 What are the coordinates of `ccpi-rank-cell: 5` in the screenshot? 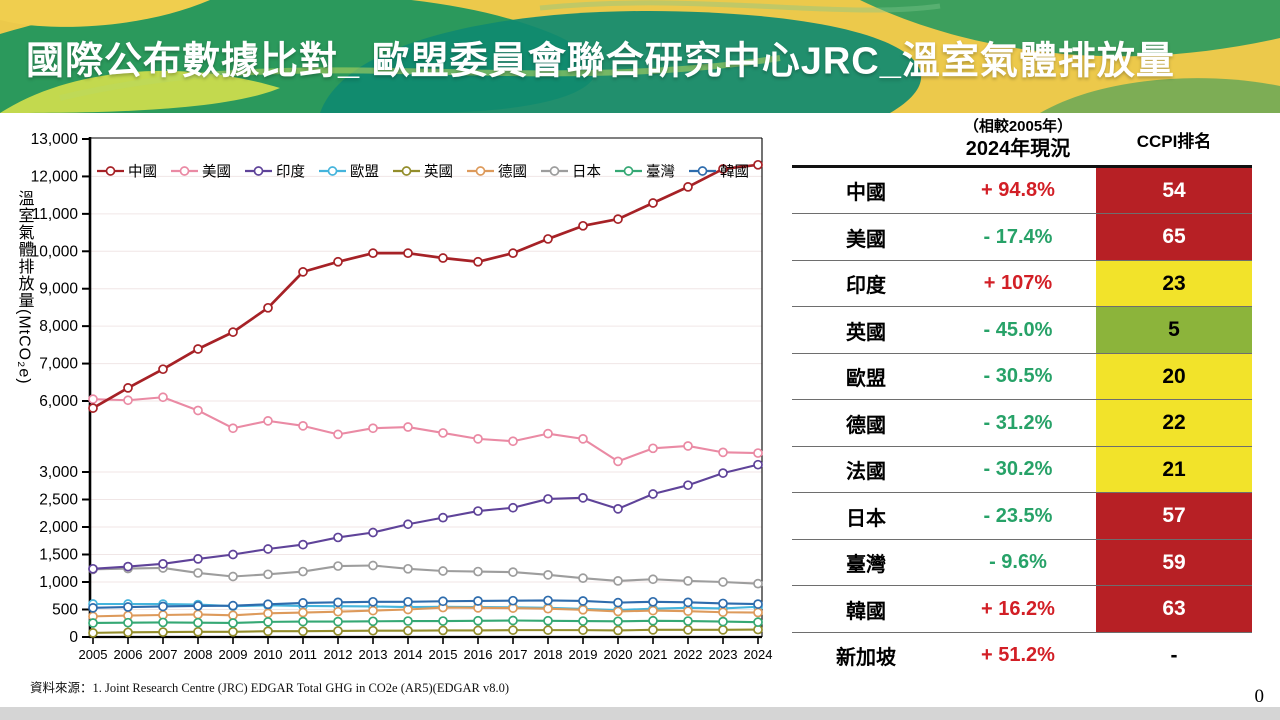 It's located at (1174, 330).